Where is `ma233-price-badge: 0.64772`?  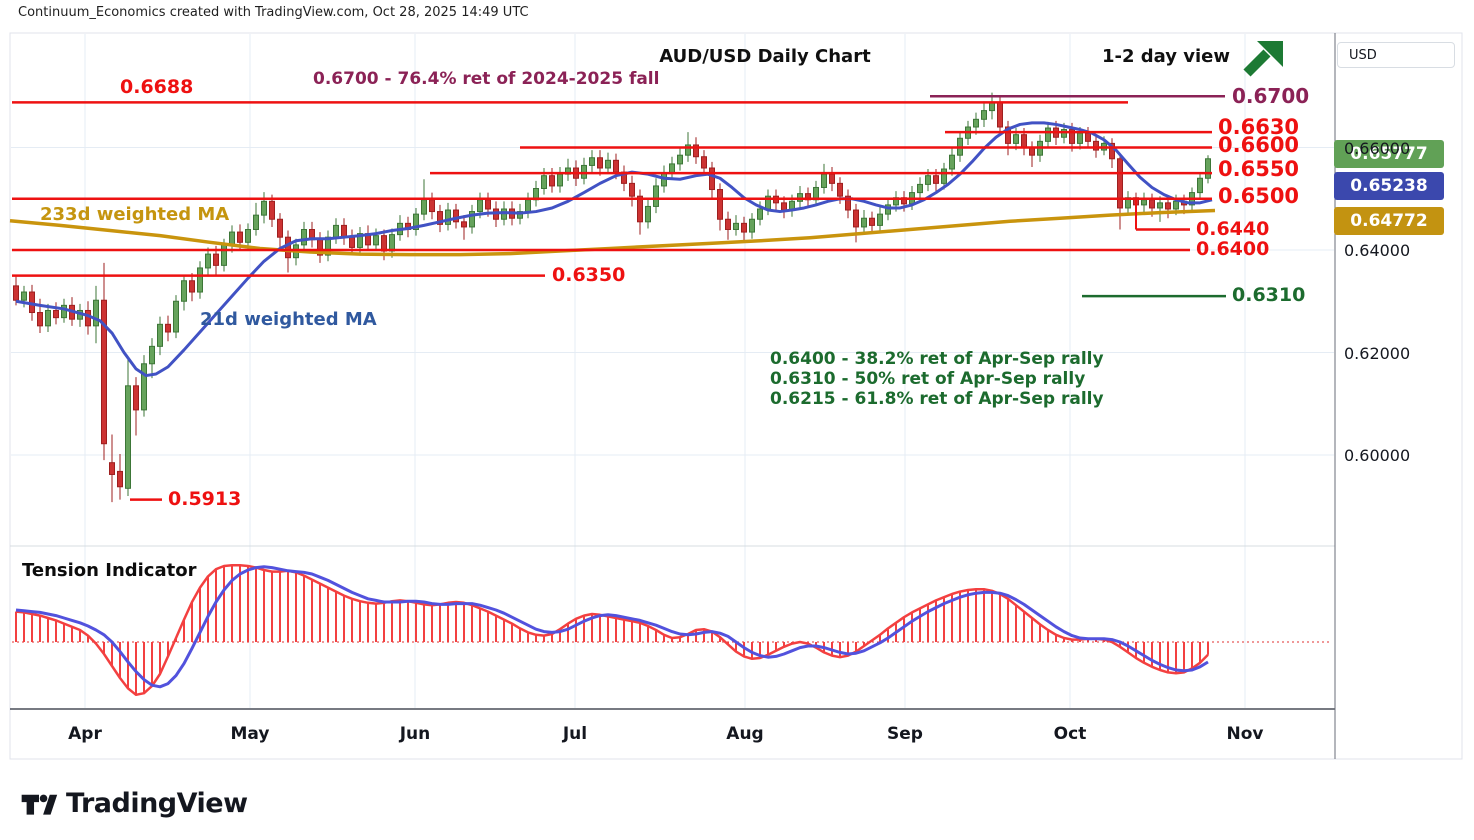
ma233-price-badge: 0.64772 is located at coordinates (1389, 221).